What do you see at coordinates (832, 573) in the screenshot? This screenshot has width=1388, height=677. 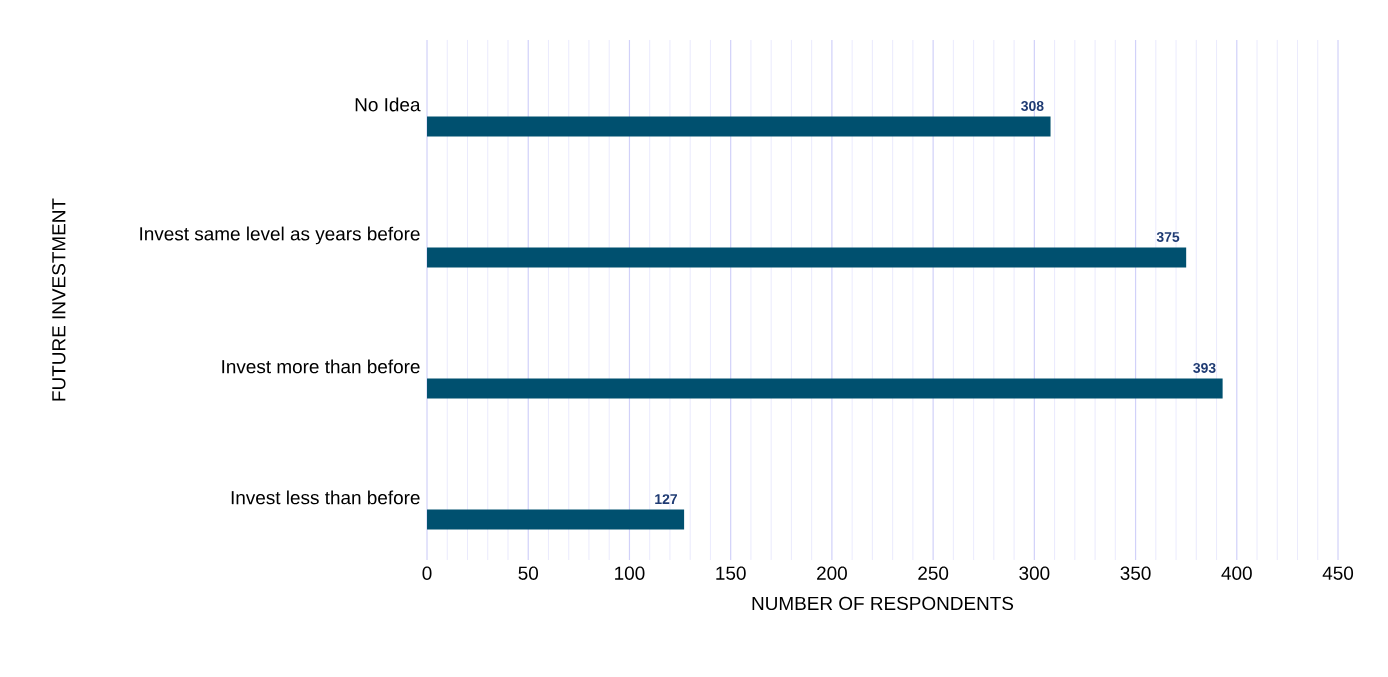 I see `x-tick-label: 200` at bounding box center [832, 573].